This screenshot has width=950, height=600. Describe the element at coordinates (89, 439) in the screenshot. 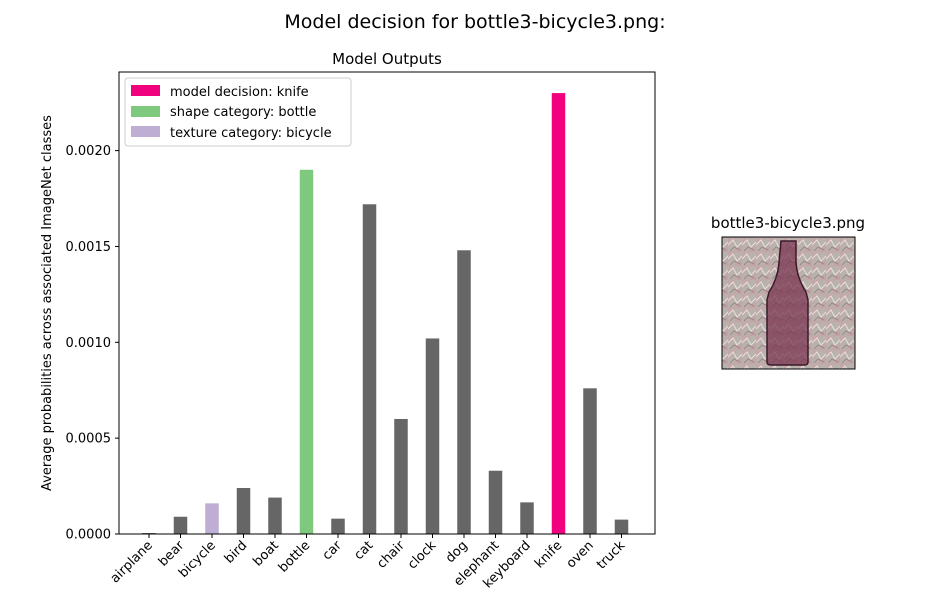

I see `y-tick-label: 0.0005` at that location.